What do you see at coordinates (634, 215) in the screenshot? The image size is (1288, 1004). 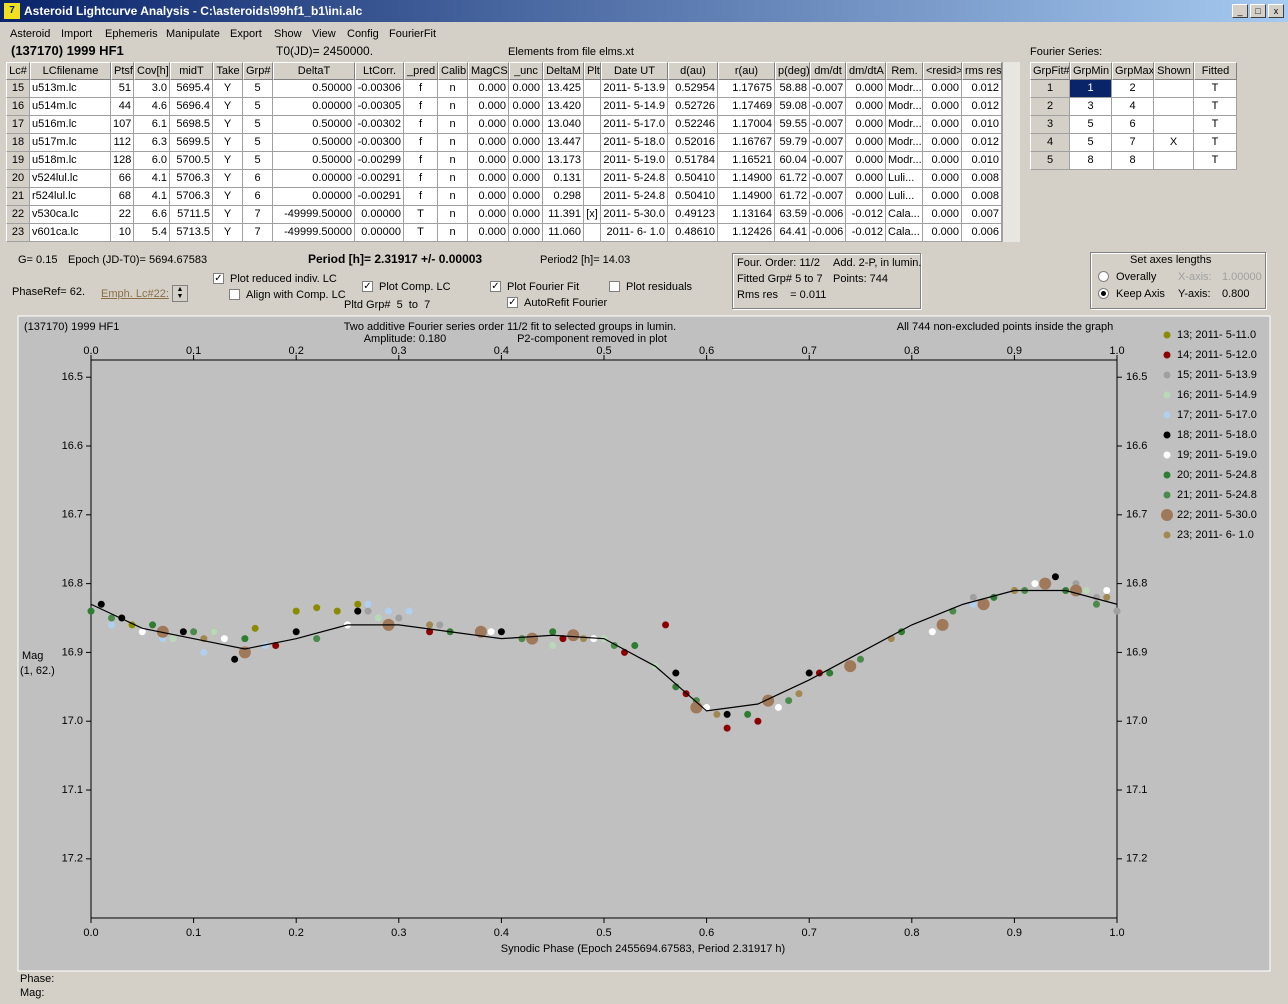 I see `table-cell: 2011- 5-30.0` at bounding box center [634, 215].